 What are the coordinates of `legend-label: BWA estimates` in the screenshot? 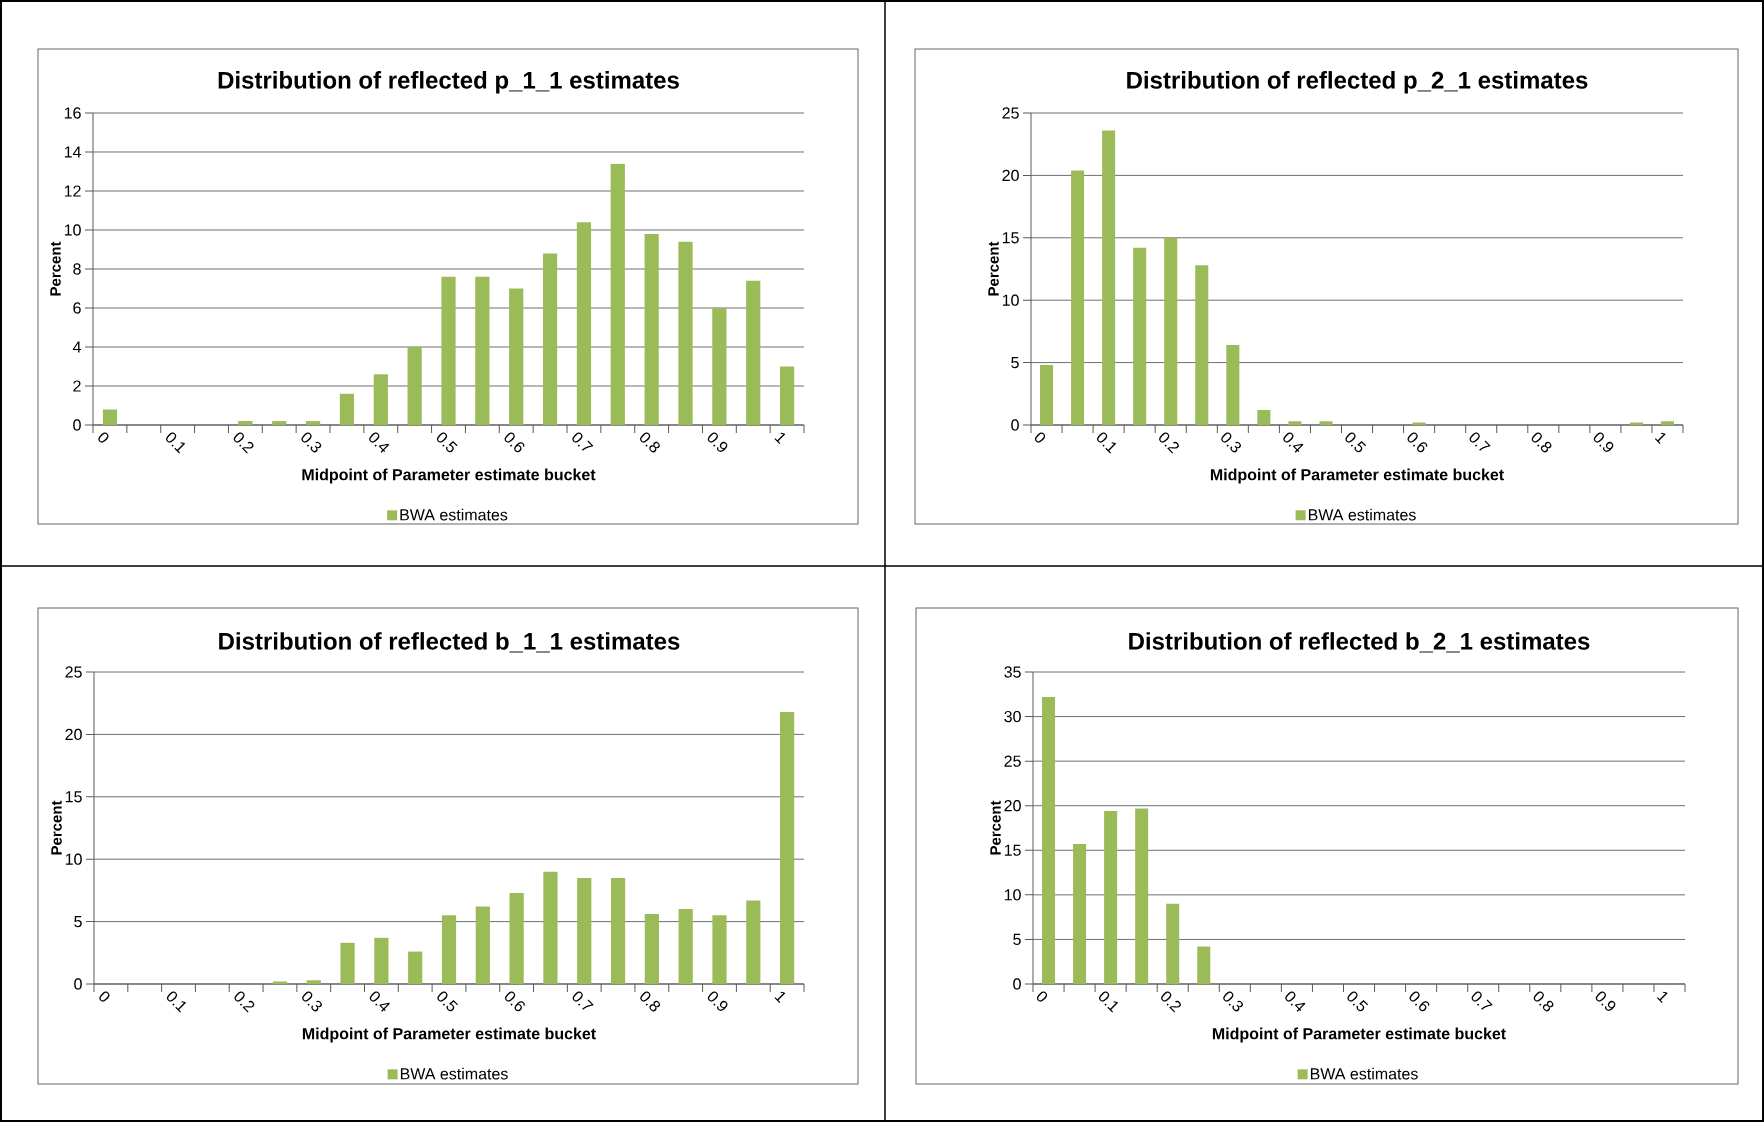 It's located at (454, 1073).